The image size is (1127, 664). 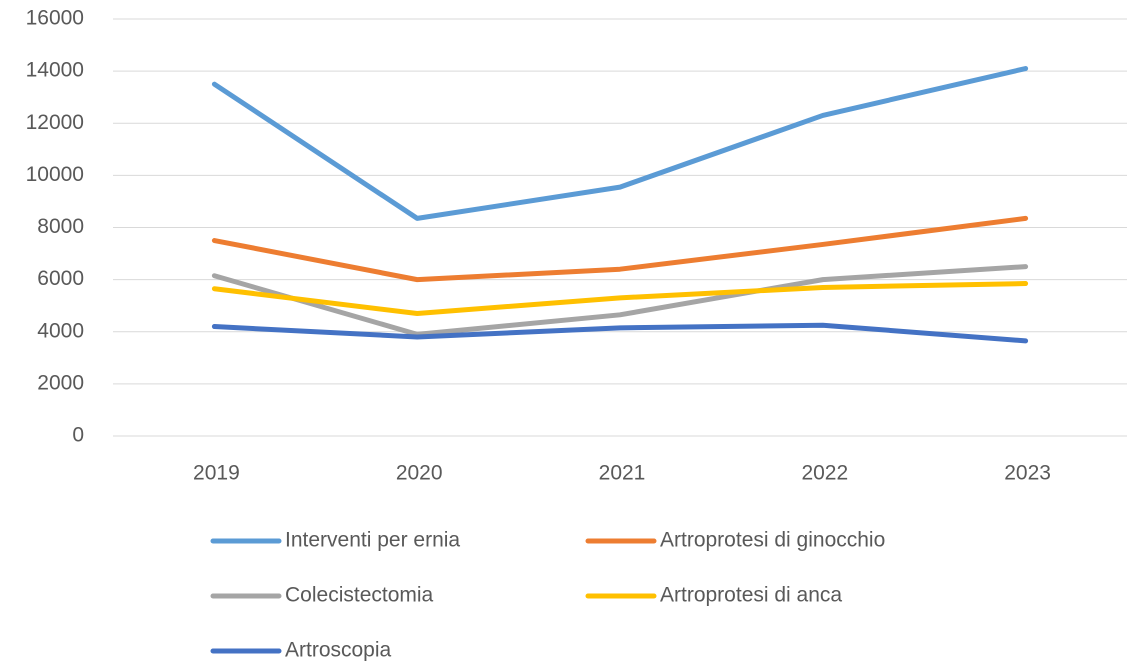 I want to click on x-tick-label: 2019, so click(x=216, y=473).